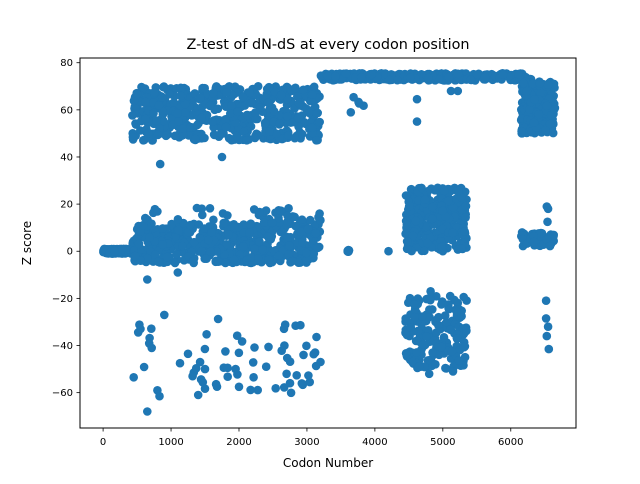 The height and width of the screenshot is (484, 640). I want to click on y-axis-label: Z score, so click(27, 243).